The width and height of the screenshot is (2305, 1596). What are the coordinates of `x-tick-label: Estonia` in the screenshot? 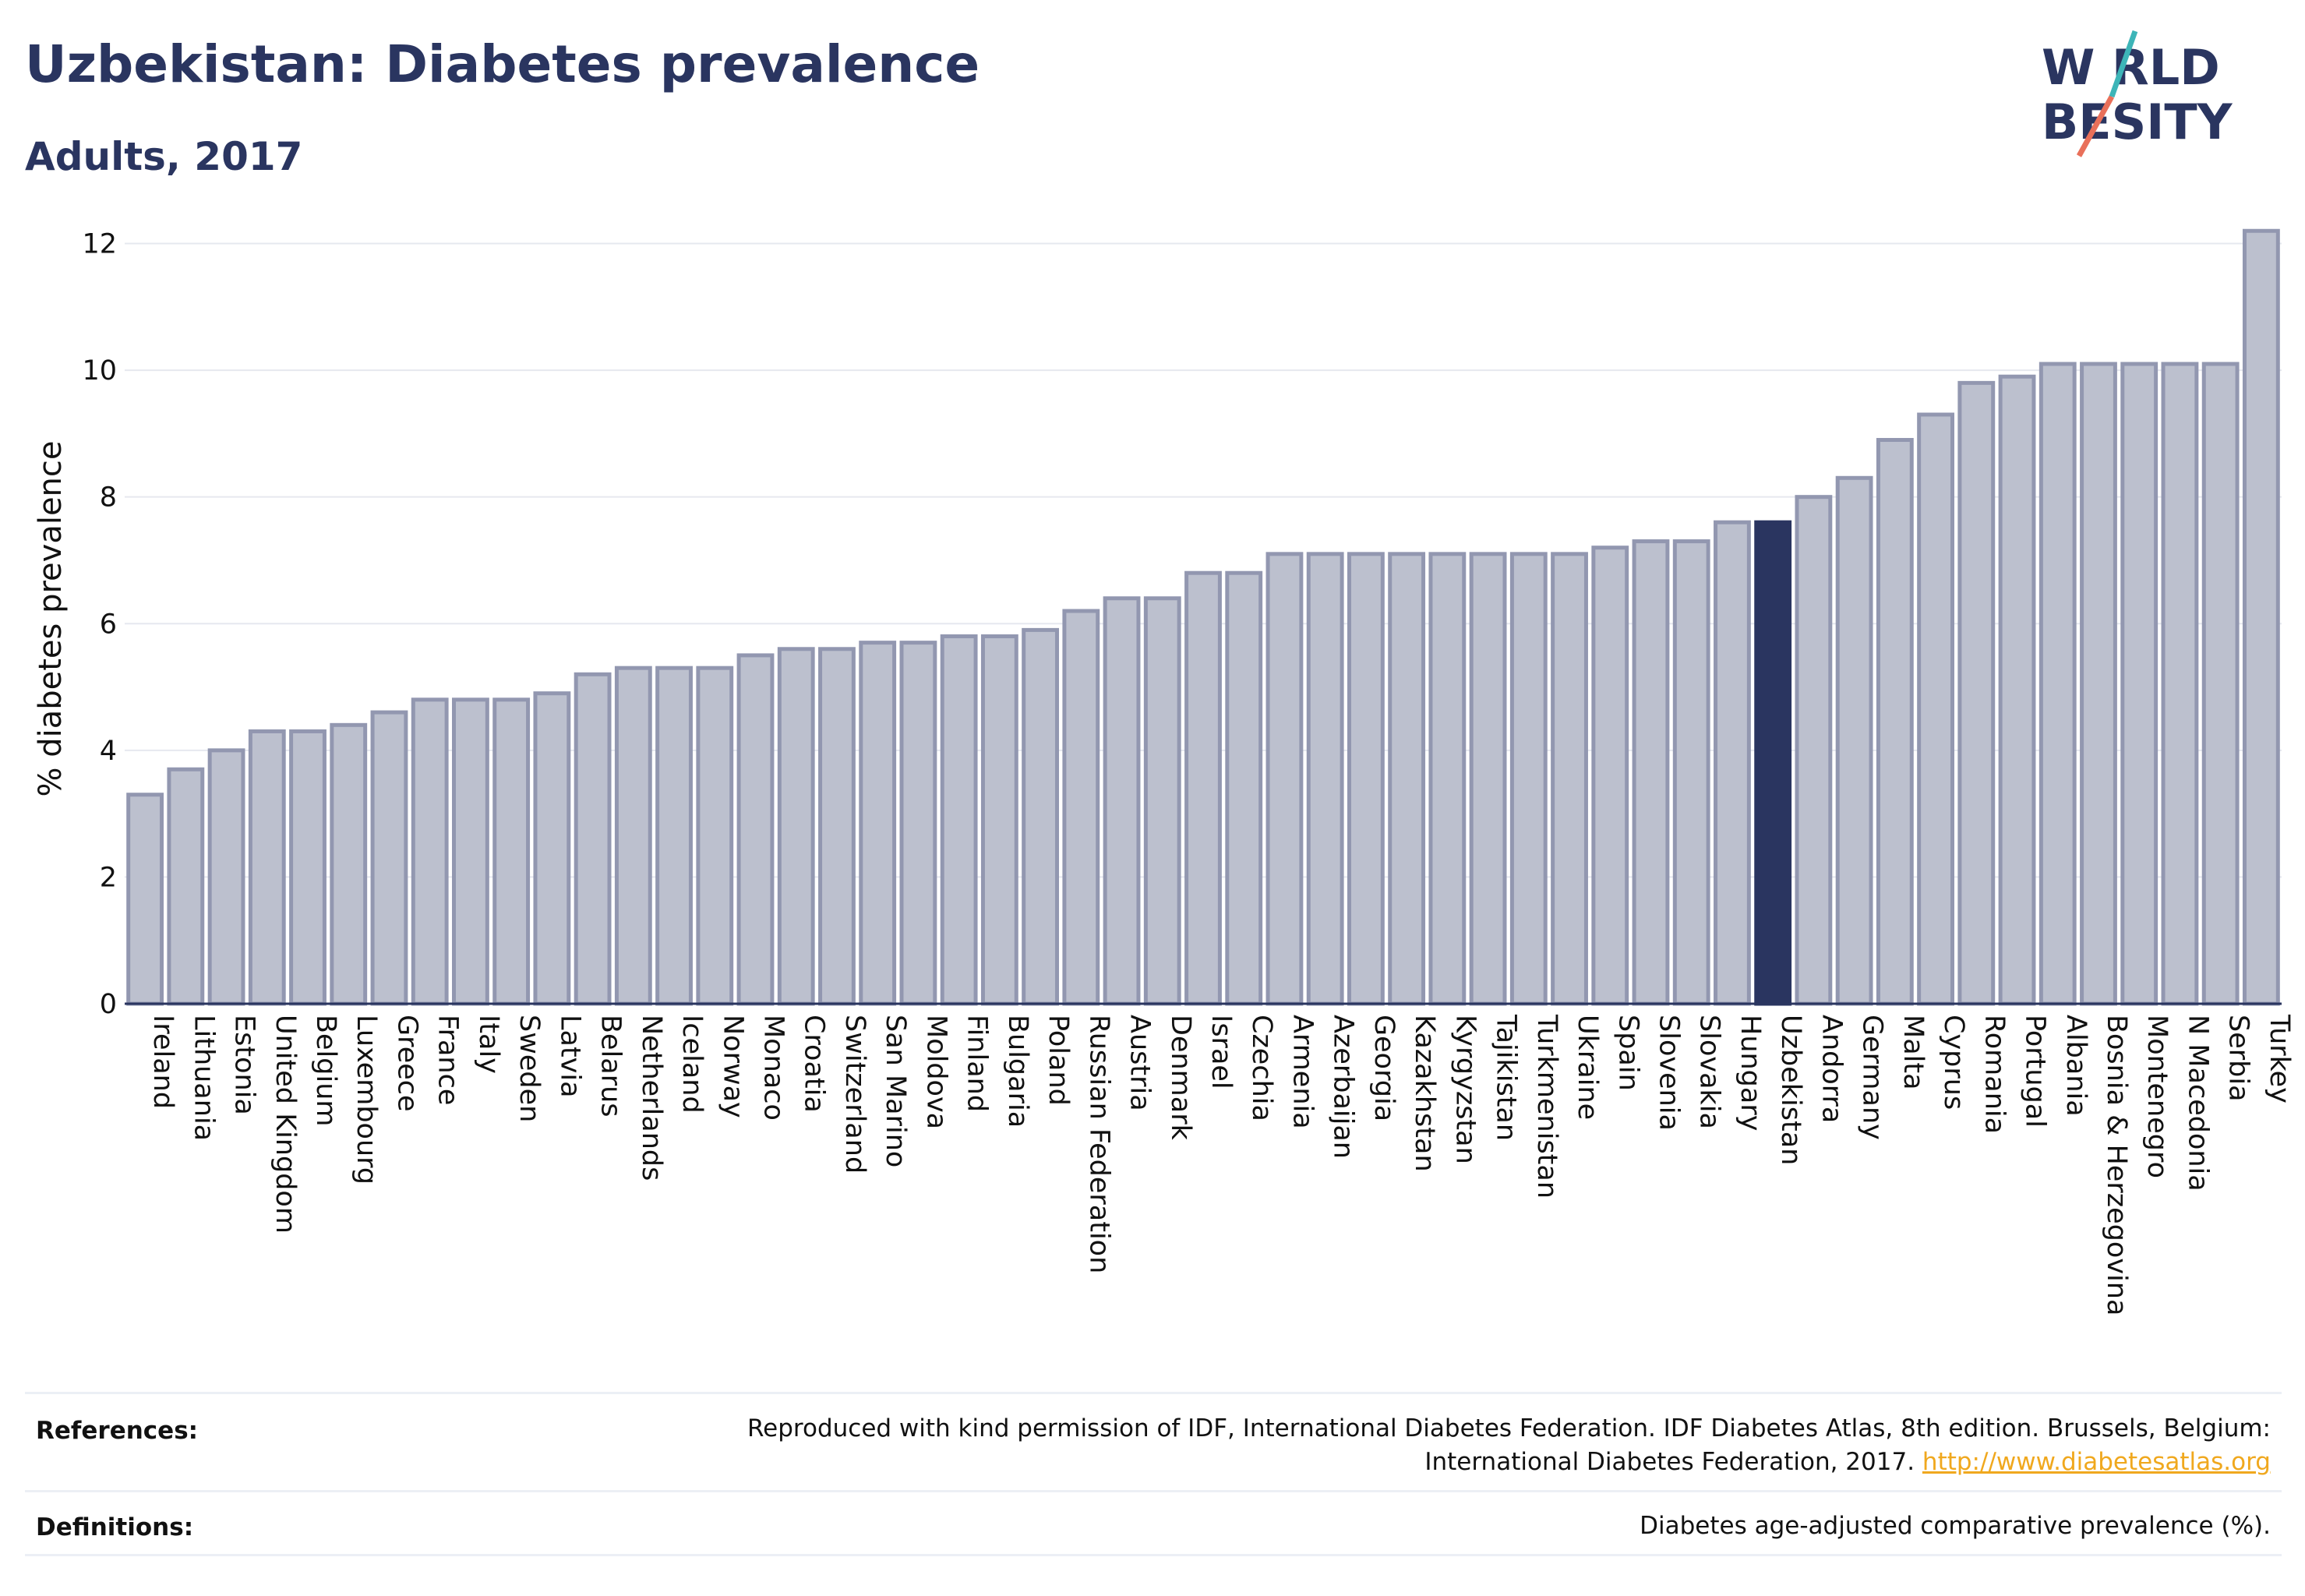 It's located at (244, 1065).